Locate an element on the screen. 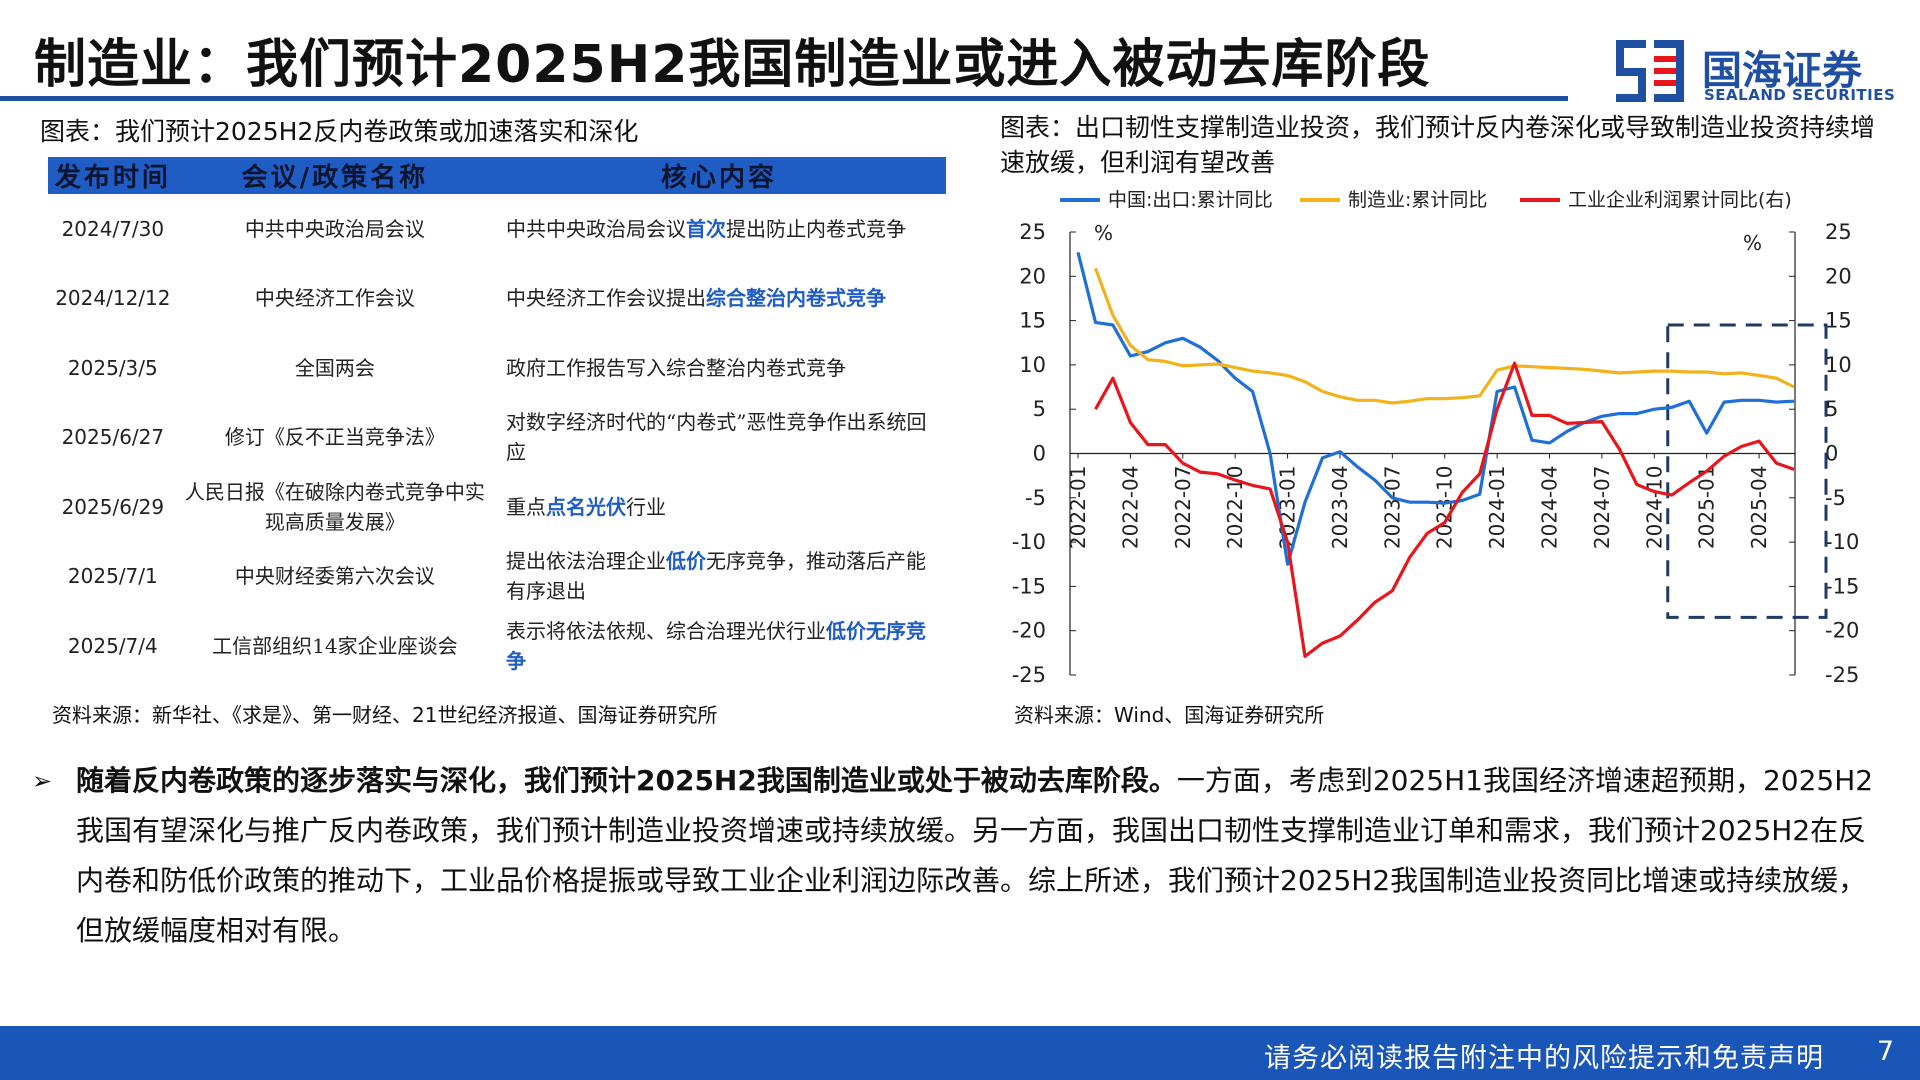 This screenshot has width=1920, height=1080. logo-text-cn: 国海证券 is located at coordinates (1782, 71).